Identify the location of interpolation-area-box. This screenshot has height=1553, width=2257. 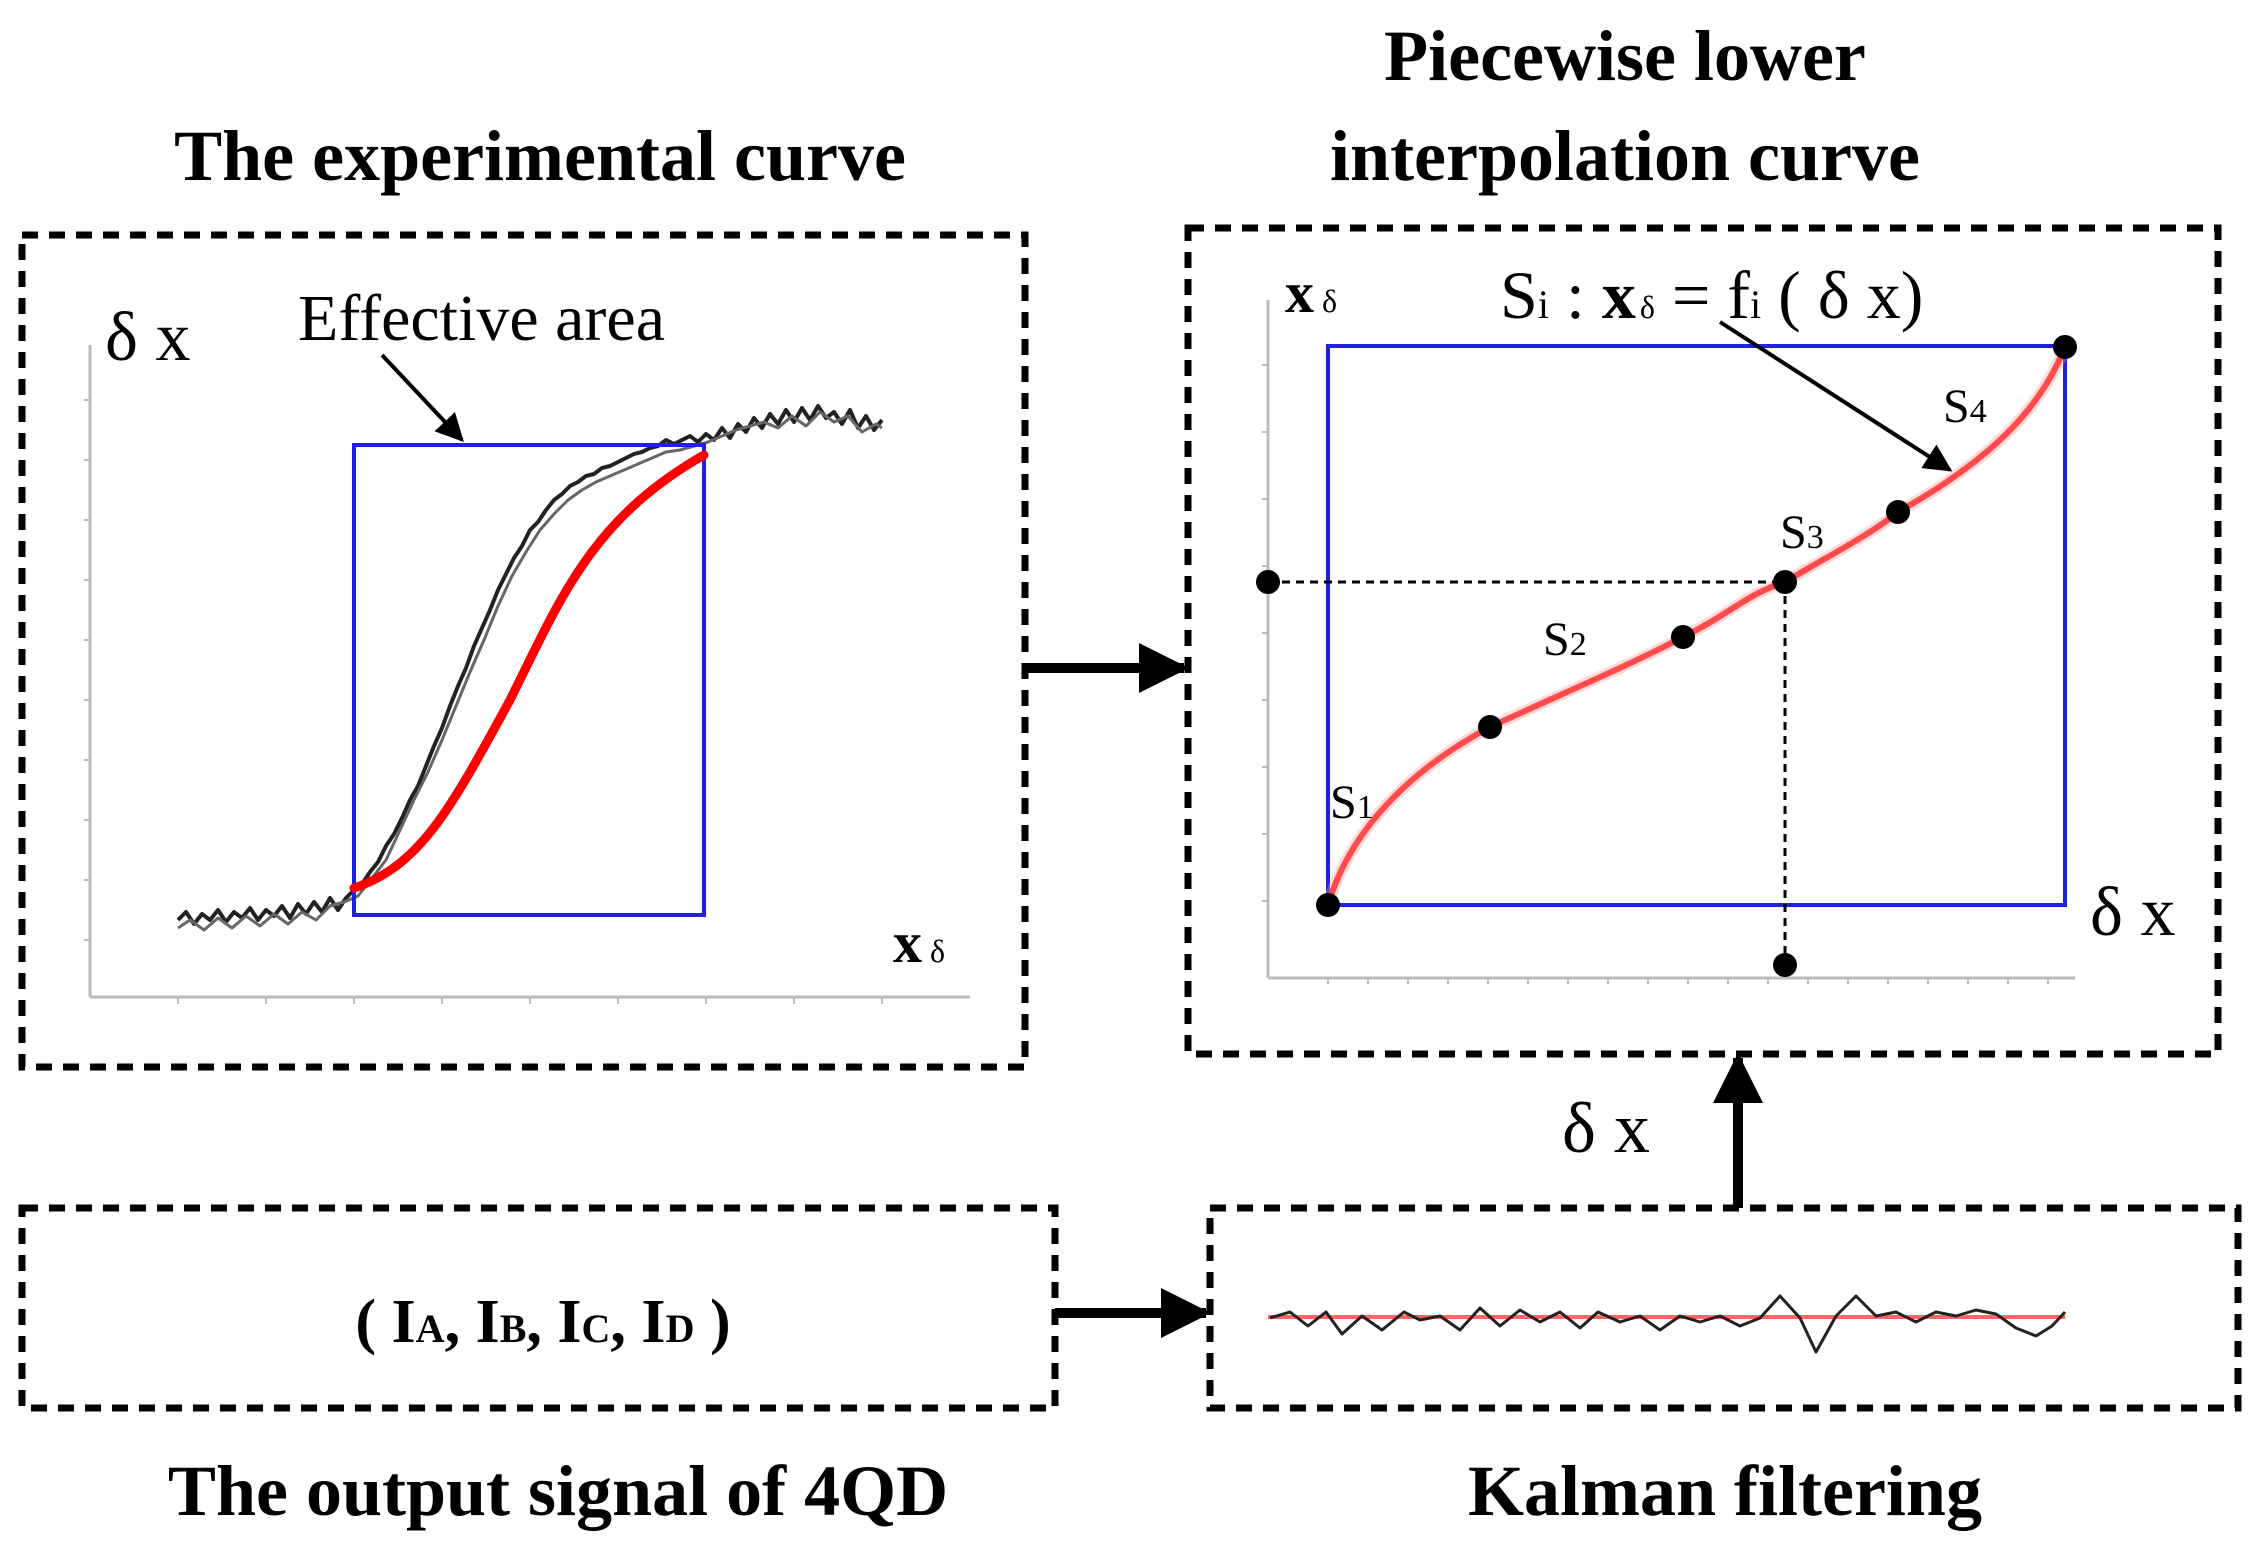
(1696, 625).